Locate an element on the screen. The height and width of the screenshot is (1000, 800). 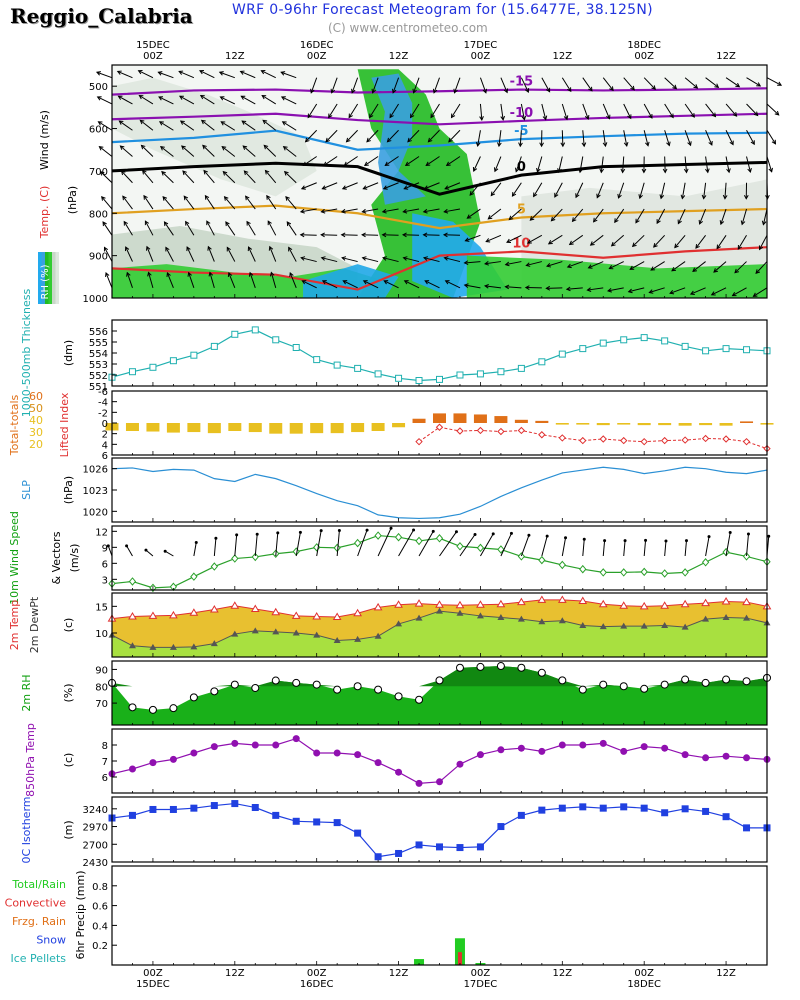
upper-ytick-label: 900 is located at coordinates (98, 257).